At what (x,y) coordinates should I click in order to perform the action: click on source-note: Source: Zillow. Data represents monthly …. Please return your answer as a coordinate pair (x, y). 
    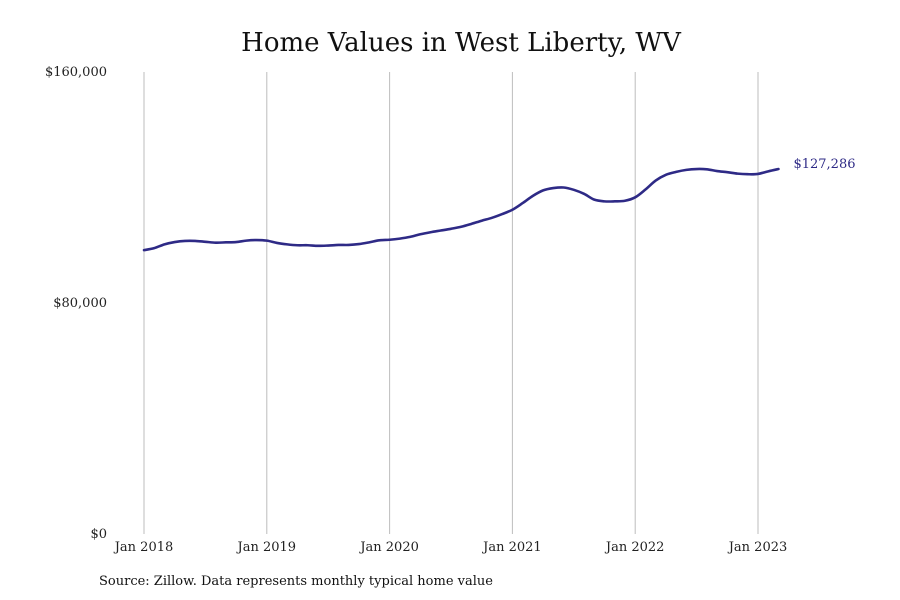
    Looking at the image, I should click on (296, 581).